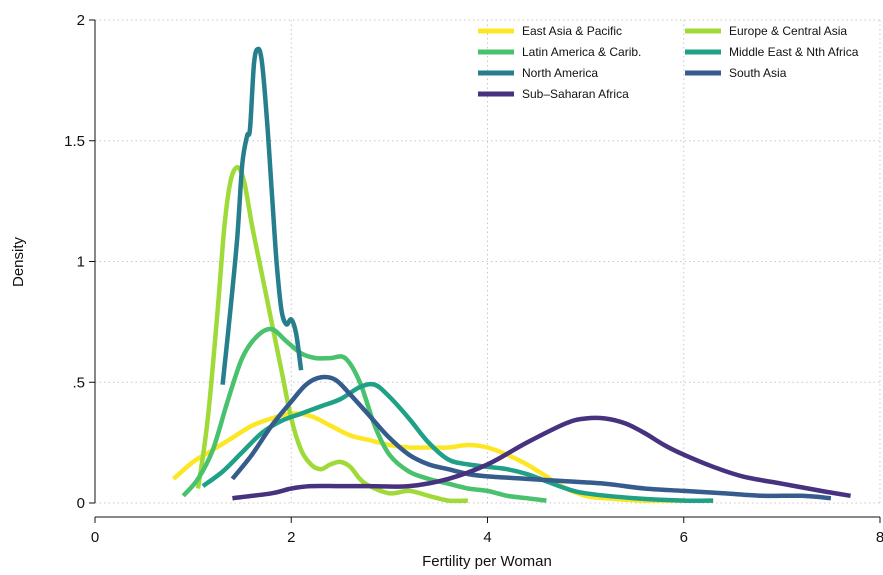 The image size is (883, 575). I want to click on legend-label: North America, so click(560, 73).